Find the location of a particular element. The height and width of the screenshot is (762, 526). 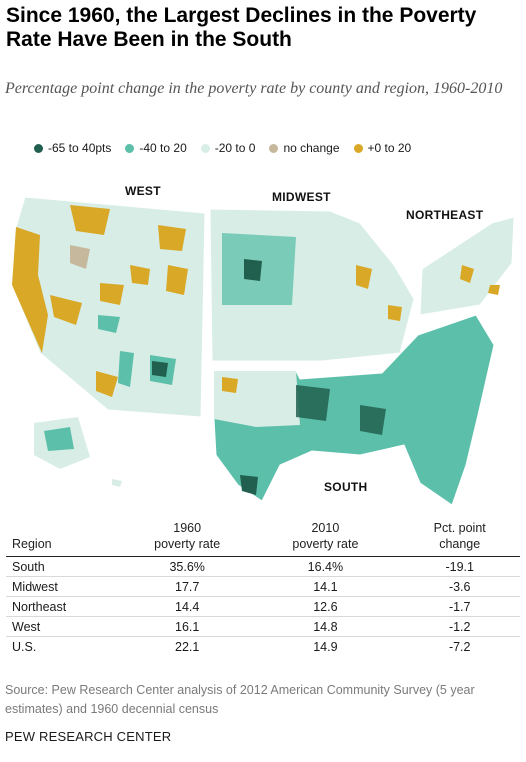

legend-label: +0 to 20 is located at coordinates (389, 148).